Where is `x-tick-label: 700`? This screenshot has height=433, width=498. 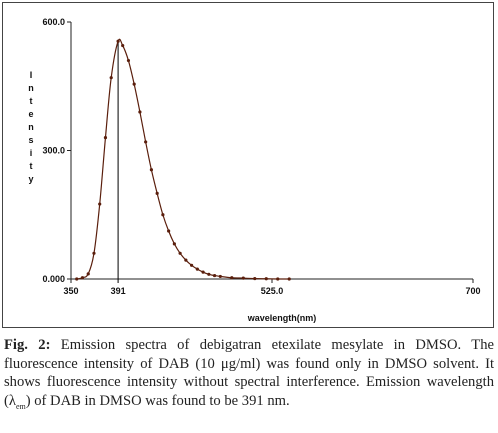
x-tick-label: 700 is located at coordinates (472, 291).